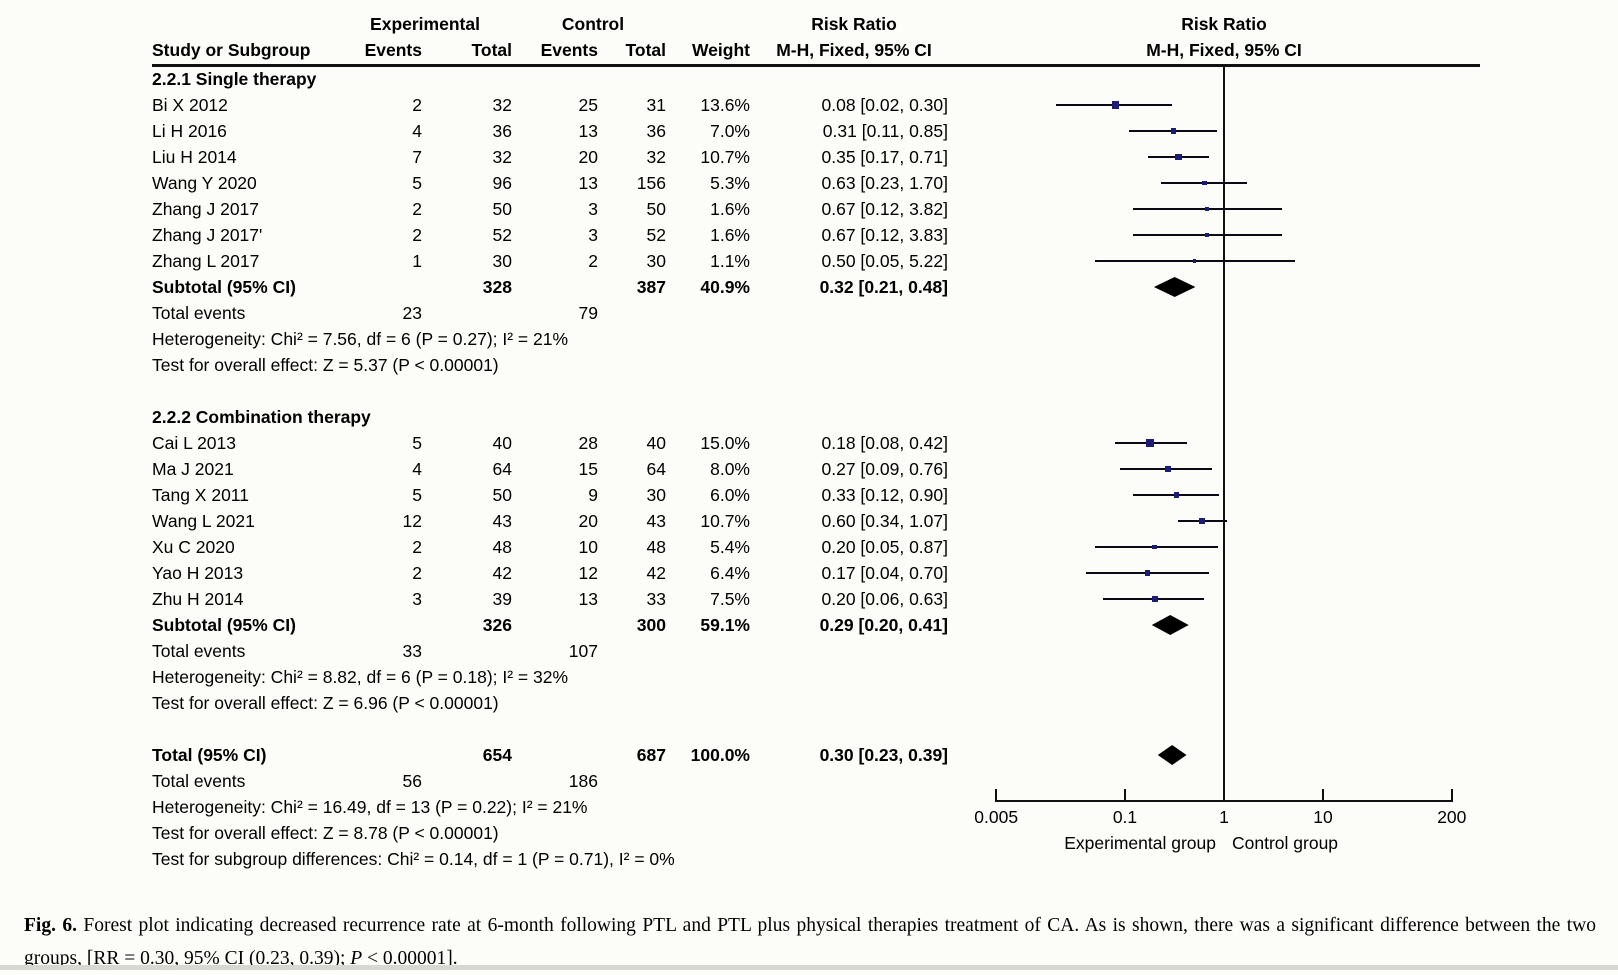  I want to click on exp-total: 64, so click(502, 469).